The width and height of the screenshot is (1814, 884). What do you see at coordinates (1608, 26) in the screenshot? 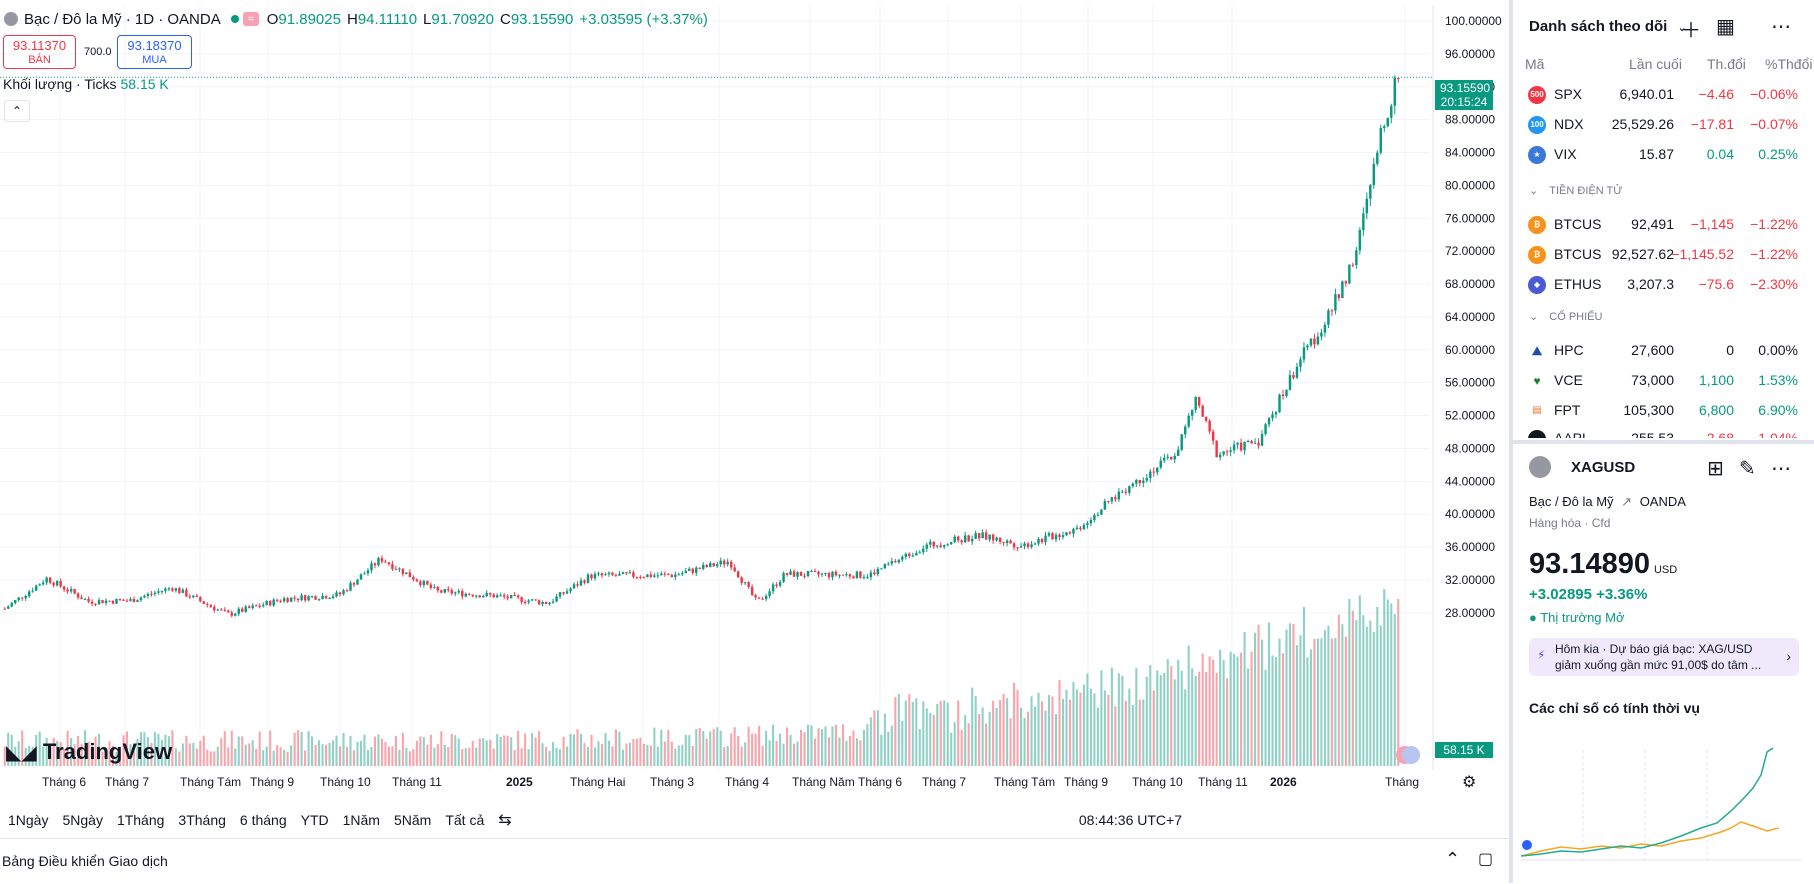
I see `watchlist-title: Danh sách theo dõi ⌄` at bounding box center [1608, 26].